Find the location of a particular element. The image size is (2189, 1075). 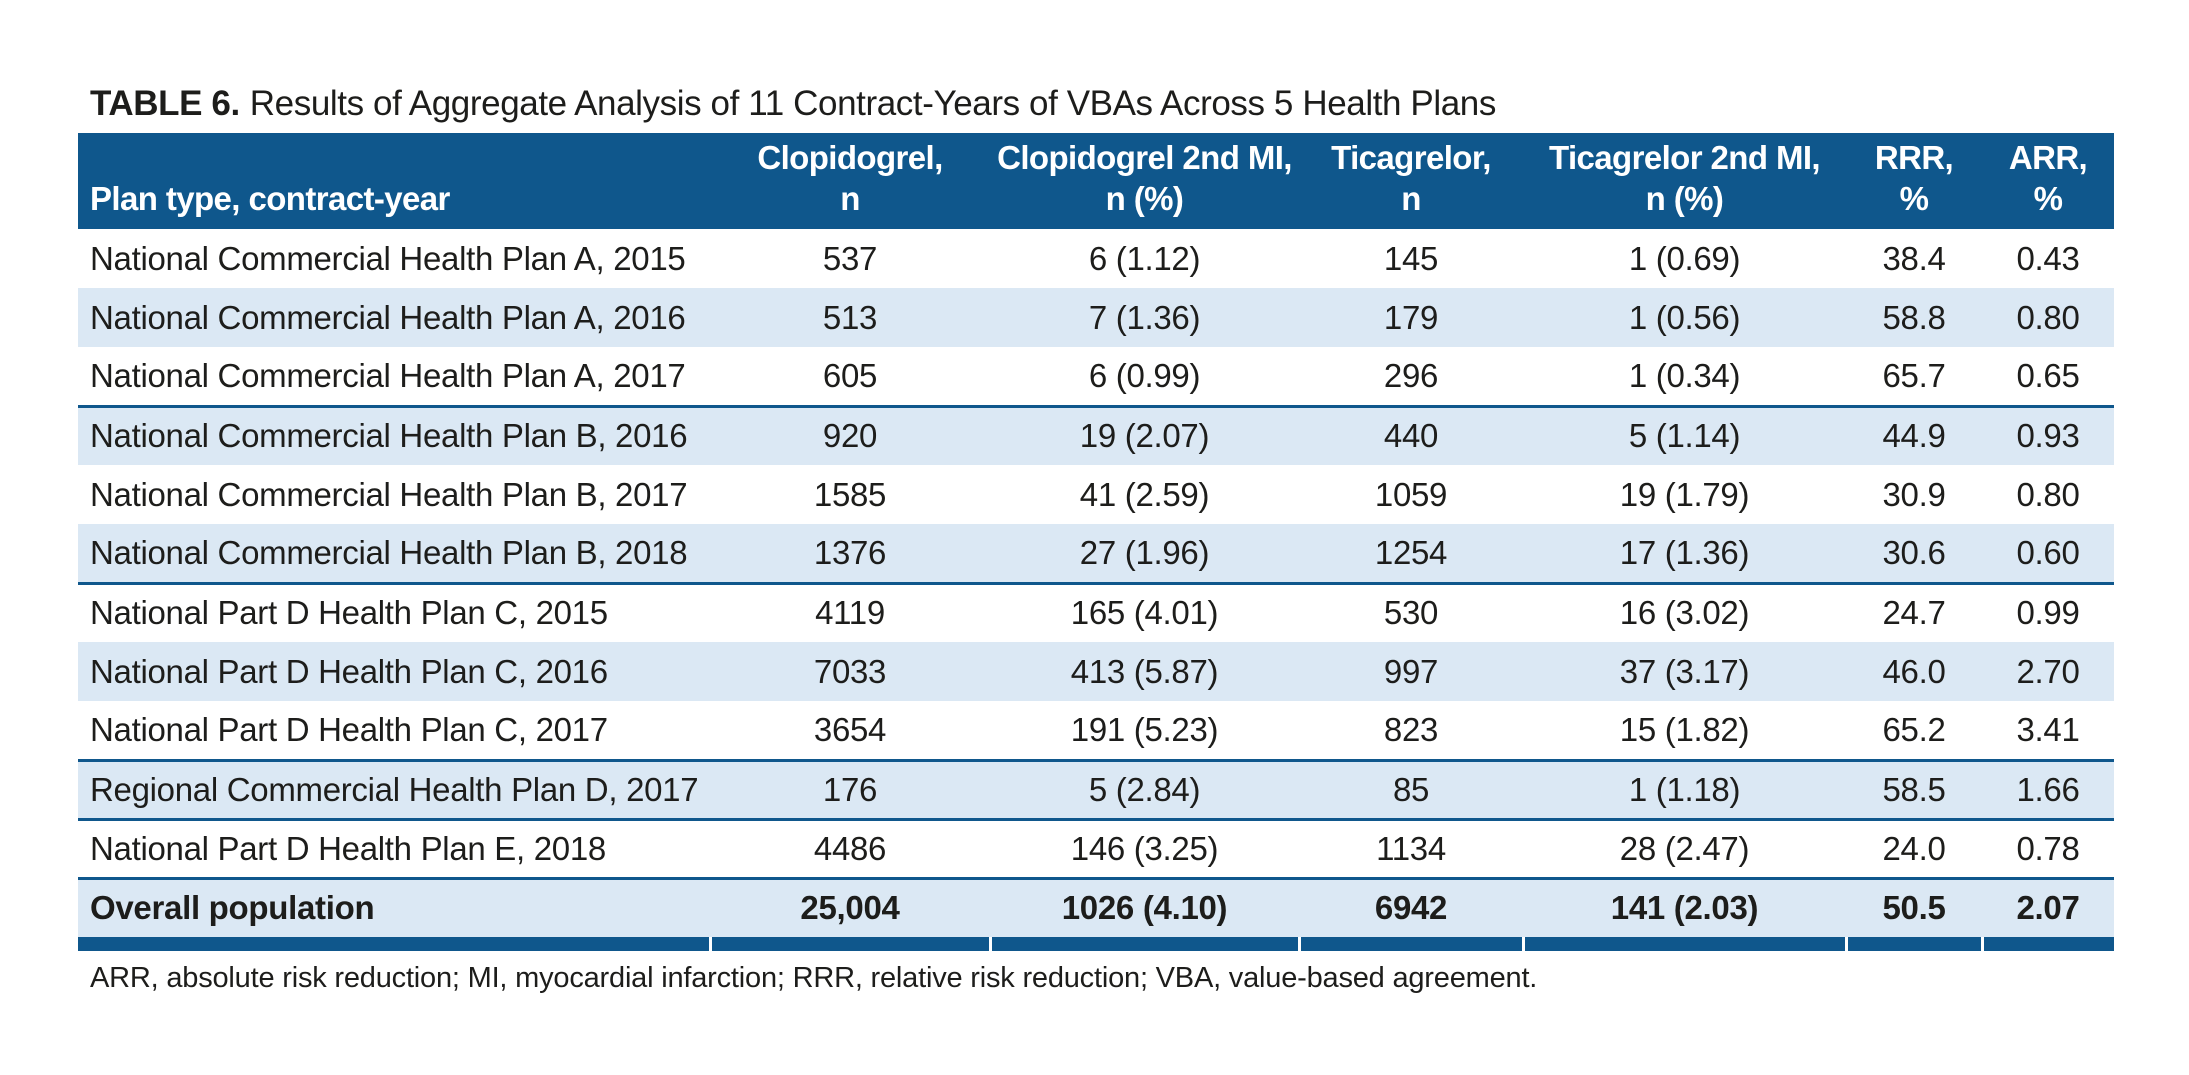

cell-clopidogrel-2nd-mi: 165 (4.01) is located at coordinates (1144, 613).